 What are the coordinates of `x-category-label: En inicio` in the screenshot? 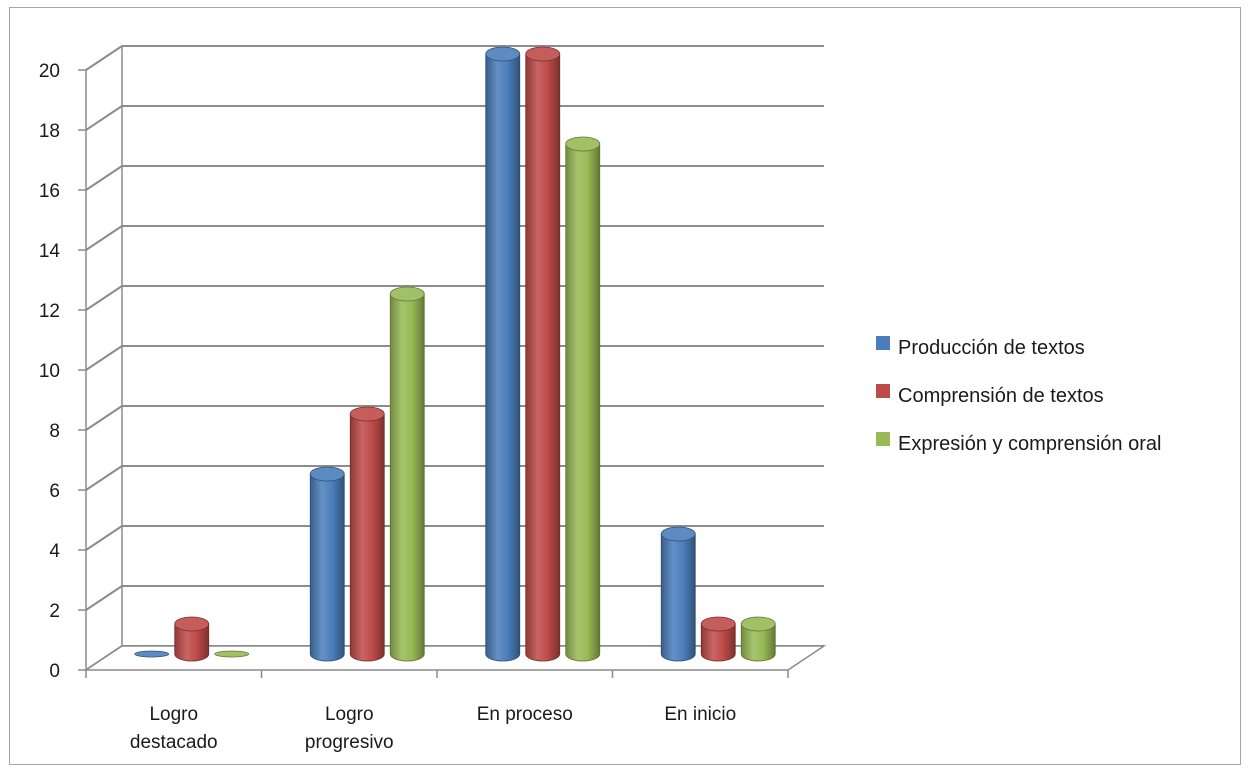 It's located at (700, 714).